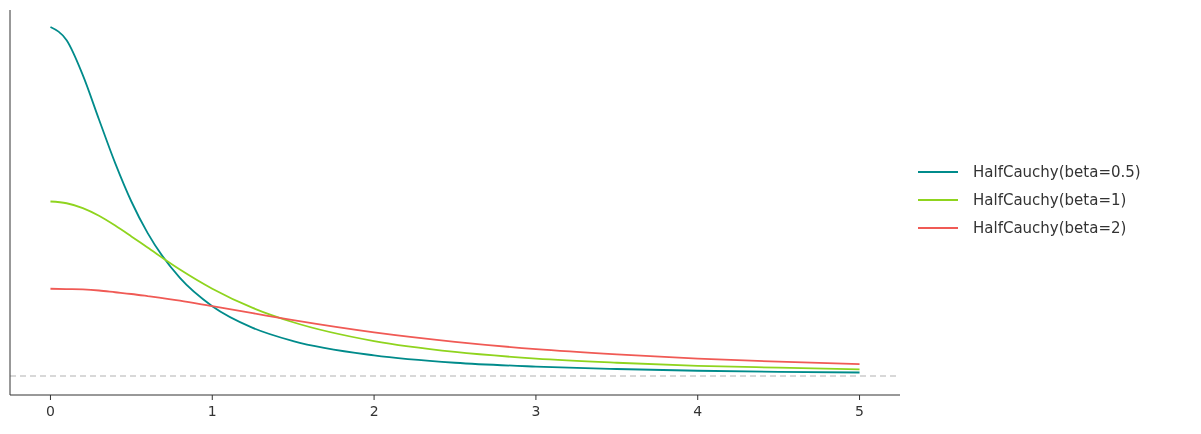 The height and width of the screenshot is (434, 1201). Describe the element at coordinates (50, 411) in the screenshot. I see `x-tick-label: 0` at that location.